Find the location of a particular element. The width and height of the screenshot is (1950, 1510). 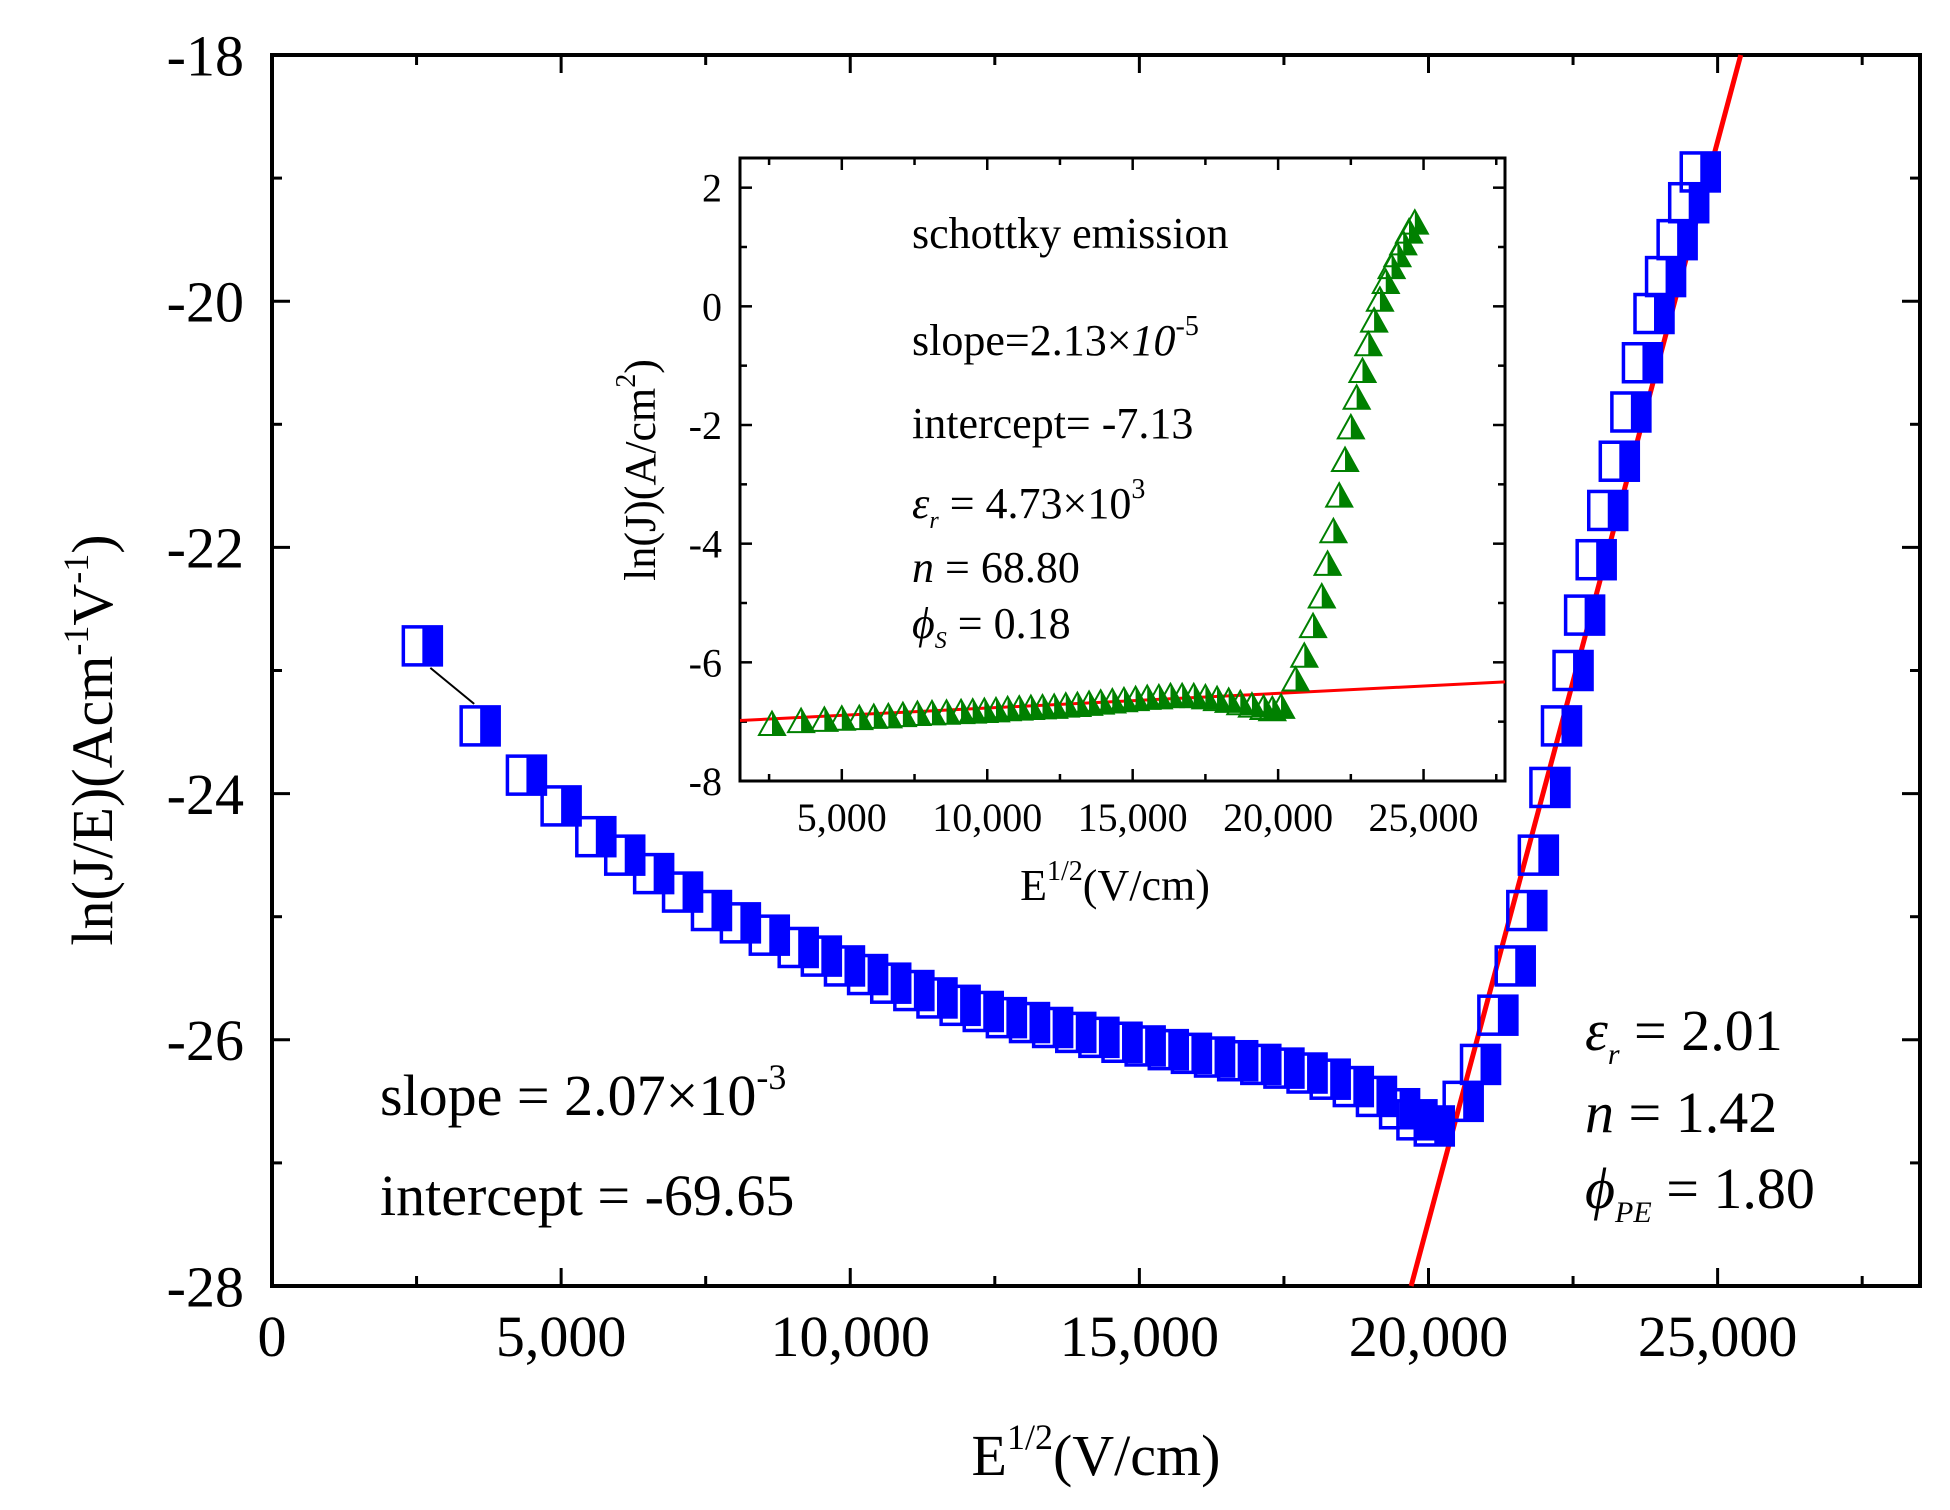

main-n-value: = 1.42 is located at coordinates (1695, 1112).